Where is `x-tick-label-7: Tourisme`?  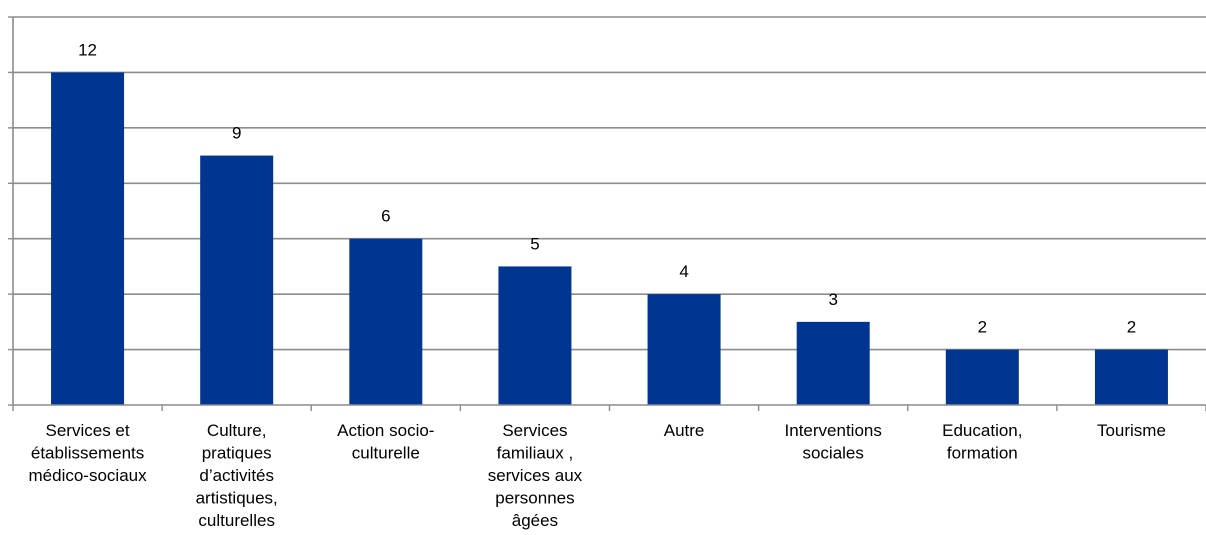
x-tick-label-7: Tourisme is located at coordinates (1131, 430).